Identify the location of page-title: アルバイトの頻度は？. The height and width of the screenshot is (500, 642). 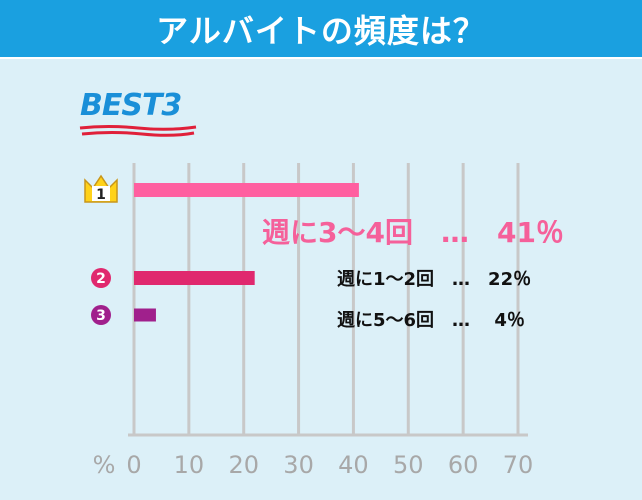
(321, 30).